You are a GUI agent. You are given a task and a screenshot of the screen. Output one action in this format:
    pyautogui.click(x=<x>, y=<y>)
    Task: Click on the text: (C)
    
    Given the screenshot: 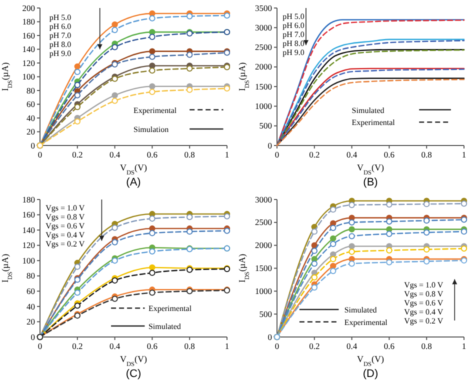 What is the action you would take?
    pyautogui.click(x=134, y=374)
    